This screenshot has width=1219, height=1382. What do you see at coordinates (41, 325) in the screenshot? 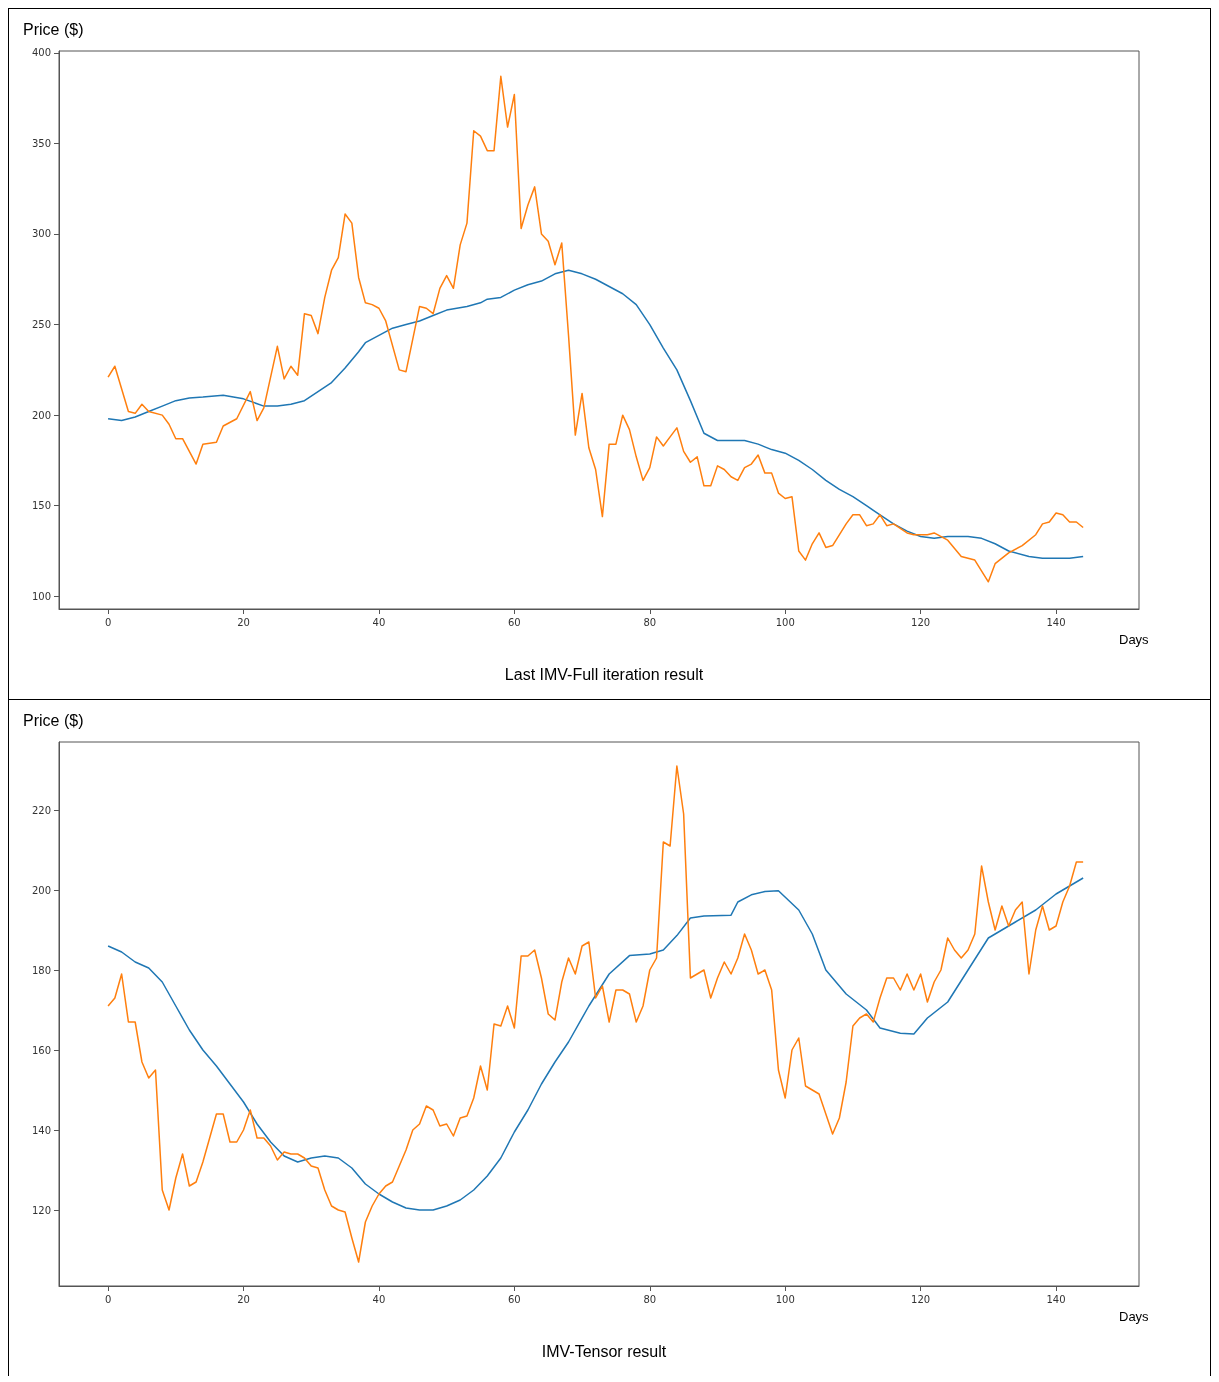
I see `y-tick-label: 250` at bounding box center [41, 325].